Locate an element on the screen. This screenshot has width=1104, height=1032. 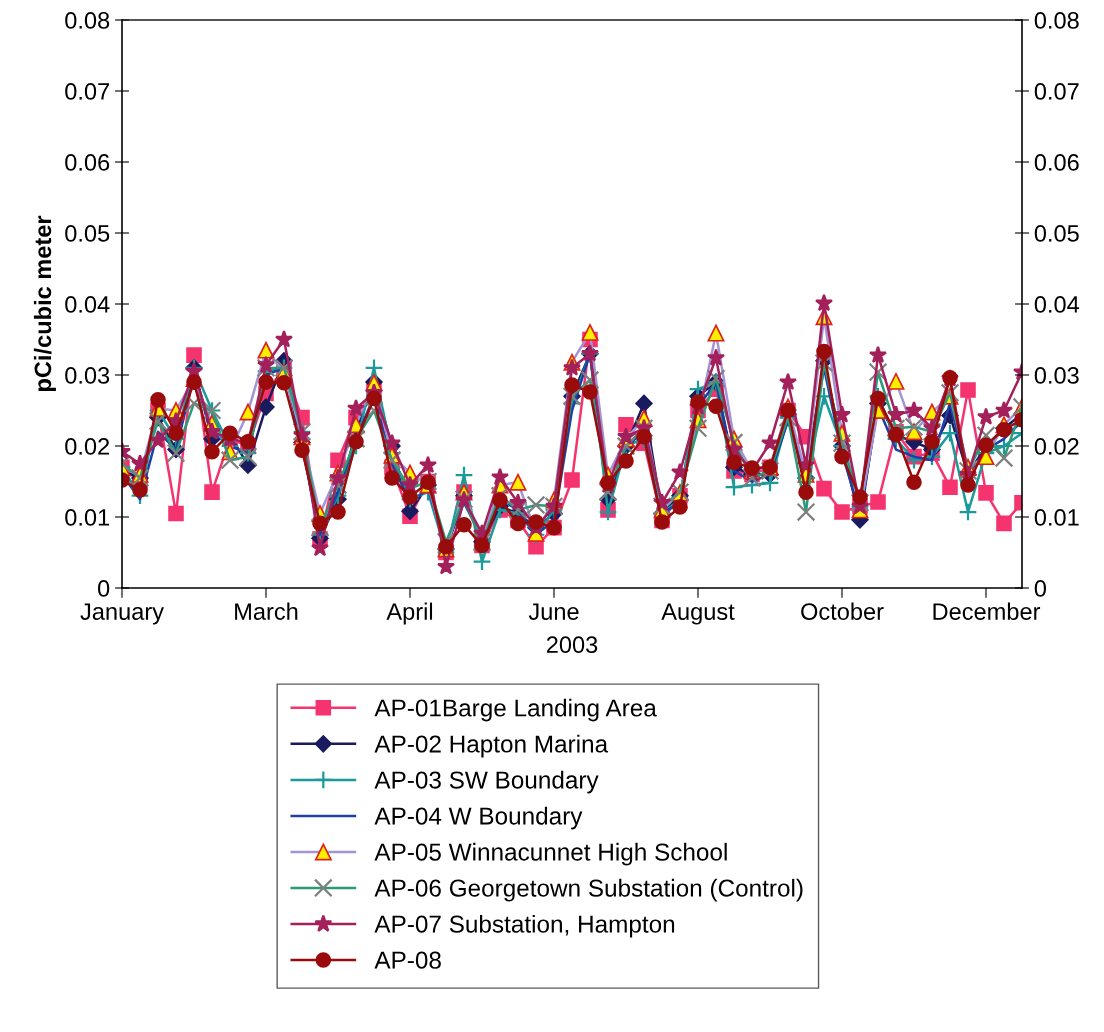
y2-tick-label: 0.08 is located at coordinates (1056, 20).